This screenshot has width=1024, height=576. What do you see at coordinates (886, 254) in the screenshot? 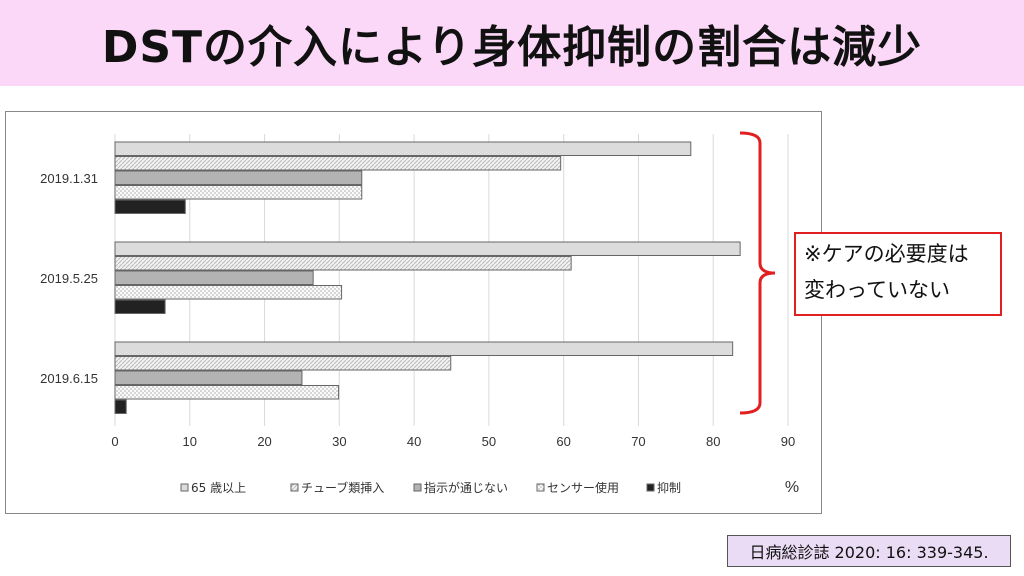
I see `callout-line: ※ケアの必要度は` at bounding box center [886, 254].